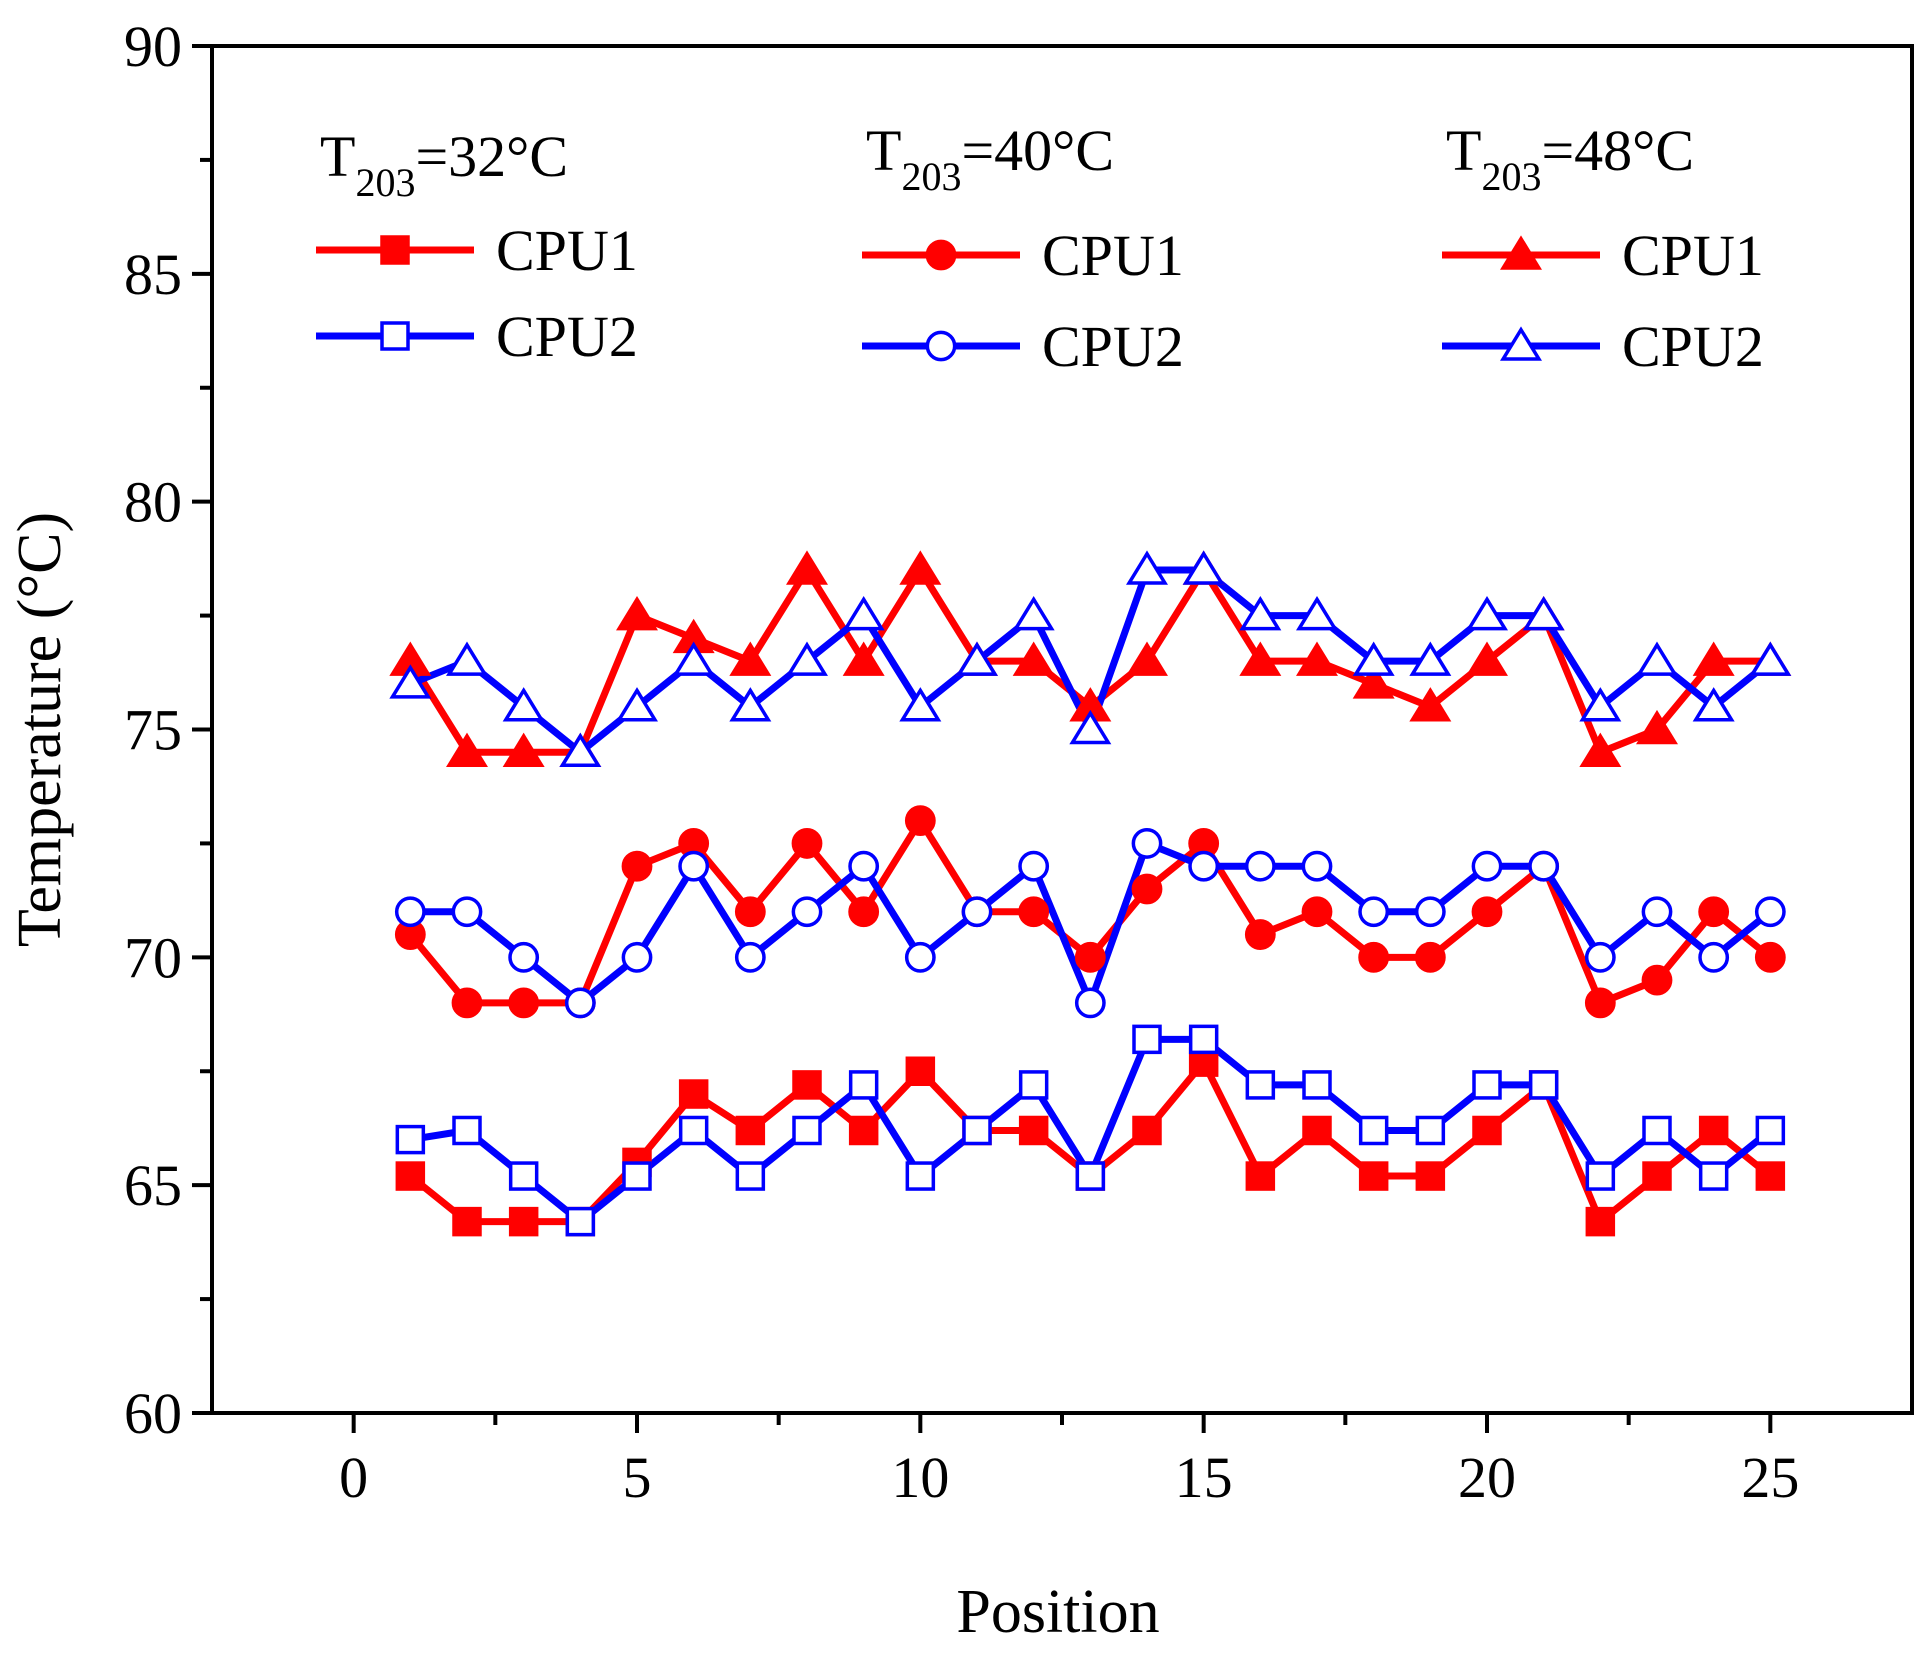 This screenshot has width=1931, height=1659. I want to click on y-tick-label: 80, so click(153, 502).